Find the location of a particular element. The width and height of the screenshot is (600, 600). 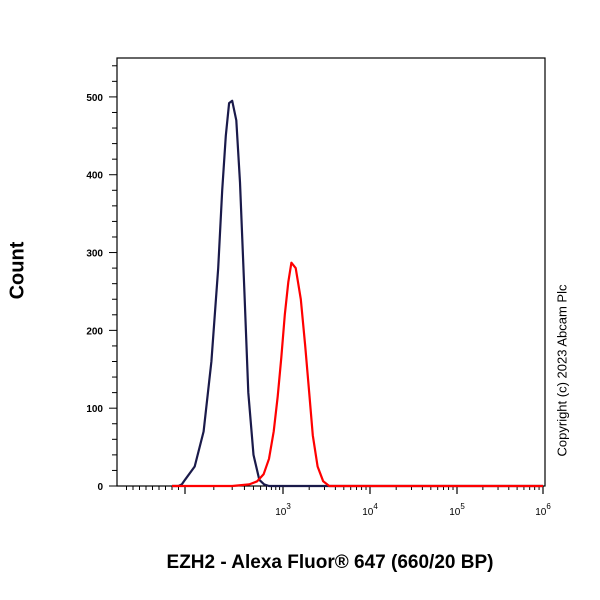

y-tick-label: 200 is located at coordinates (94, 331).